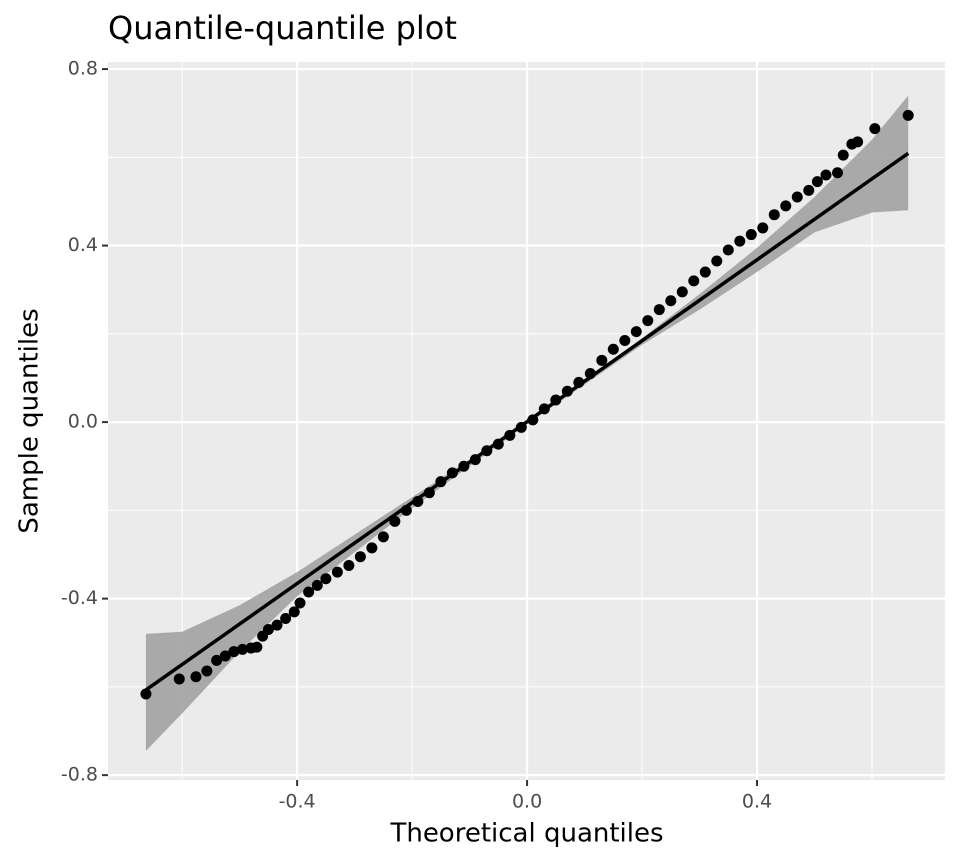 This screenshot has width=960, height=865. I want to click on y-tick-label: 0.8, so click(83, 69).